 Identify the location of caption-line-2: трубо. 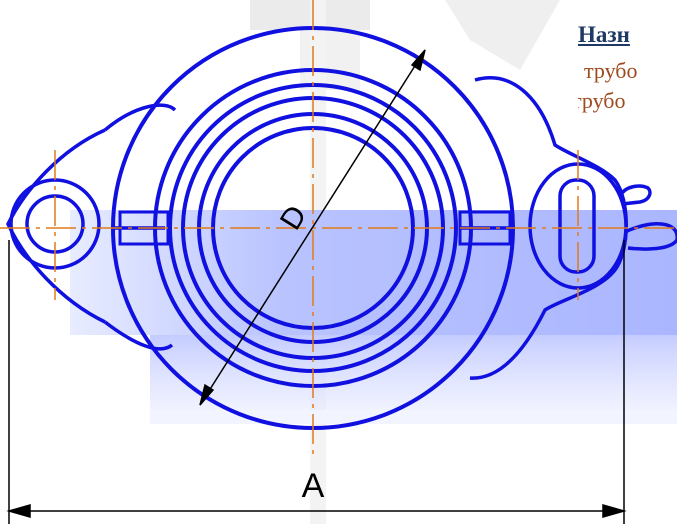
(602, 100).